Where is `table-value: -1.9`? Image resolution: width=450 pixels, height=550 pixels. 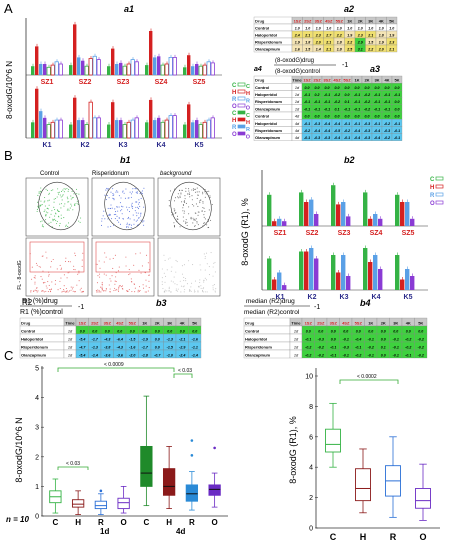 table-value: -1.9 is located at coordinates (145, 339).